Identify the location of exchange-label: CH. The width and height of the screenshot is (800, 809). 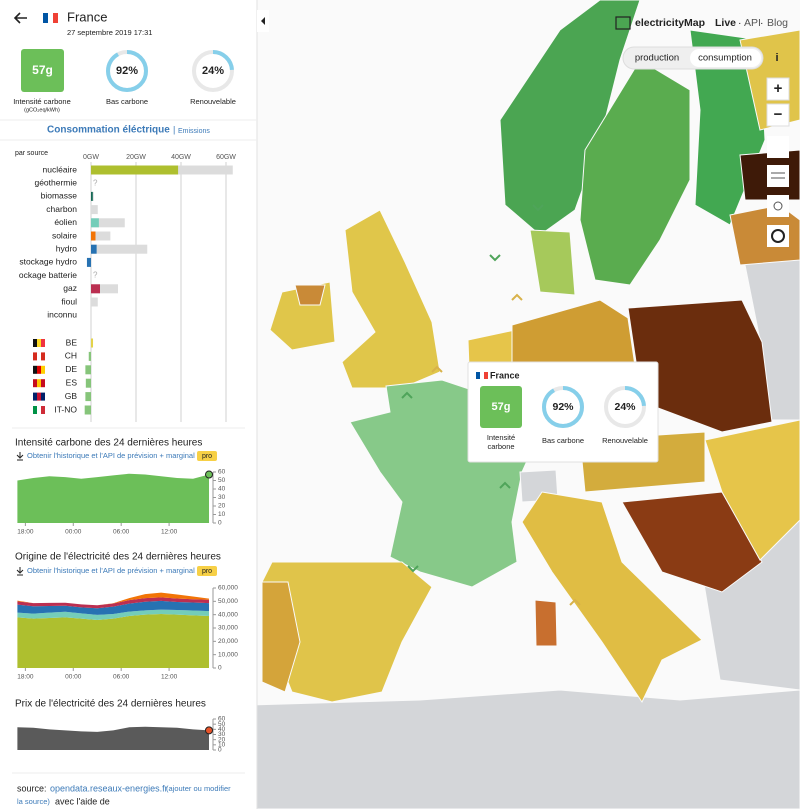
(71, 356).